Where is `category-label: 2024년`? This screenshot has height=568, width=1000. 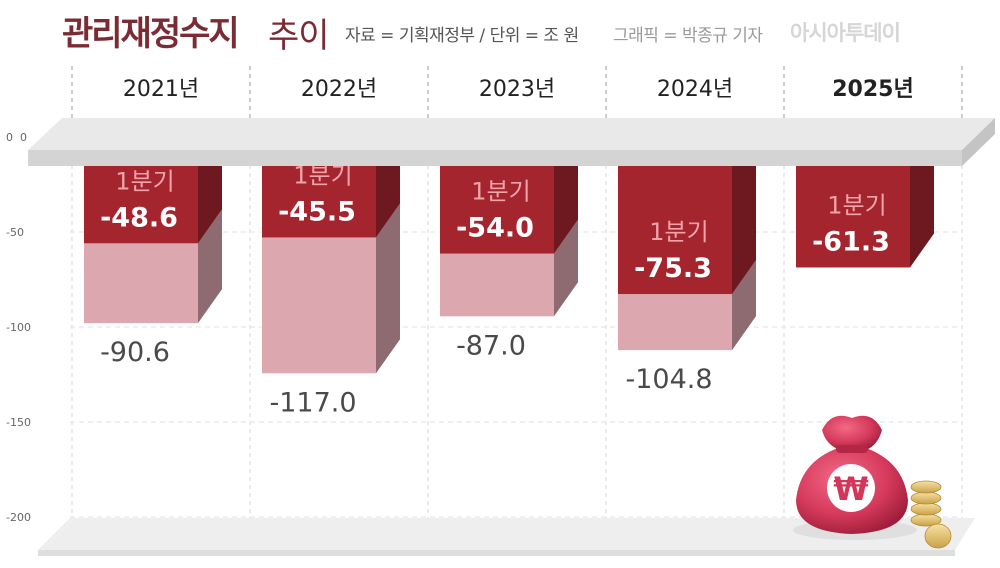 category-label: 2024년 is located at coordinates (695, 89).